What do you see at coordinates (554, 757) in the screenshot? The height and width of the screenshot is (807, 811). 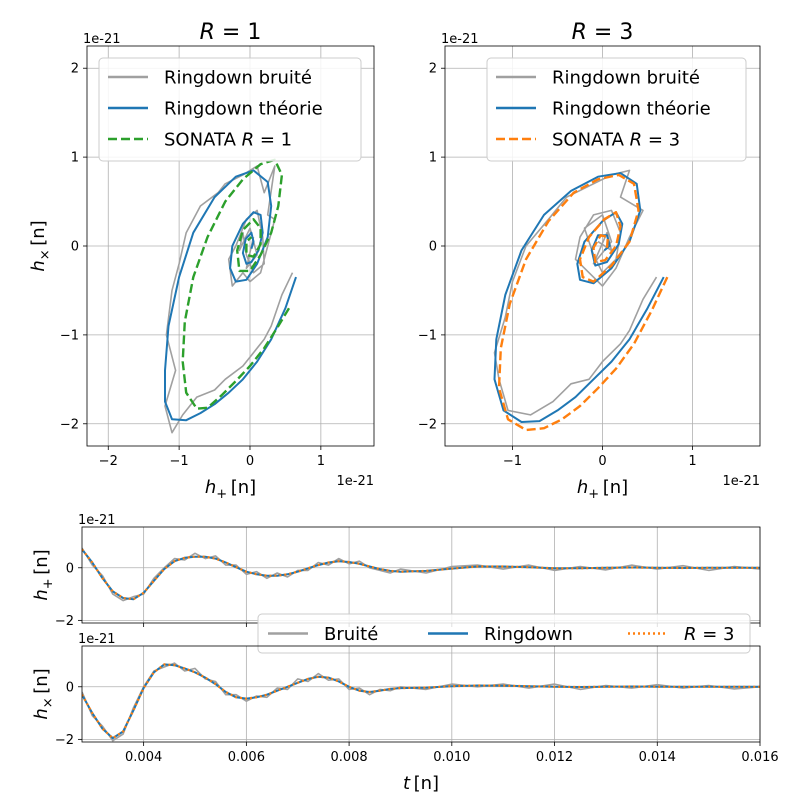 I see `x-tick-label: 0.012` at bounding box center [554, 757].